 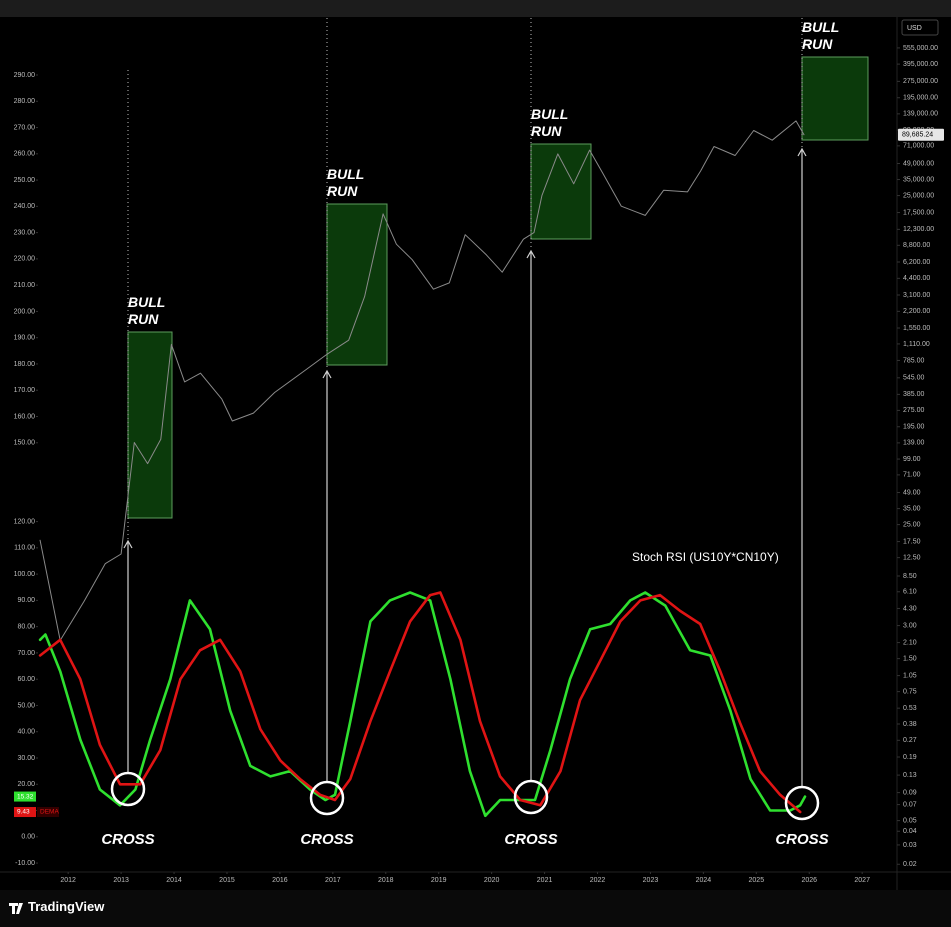 What do you see at coordinates (912, 492) in the screenshot?
I see `y2-tick-label: 49.00` at bounding box center [912, 492].